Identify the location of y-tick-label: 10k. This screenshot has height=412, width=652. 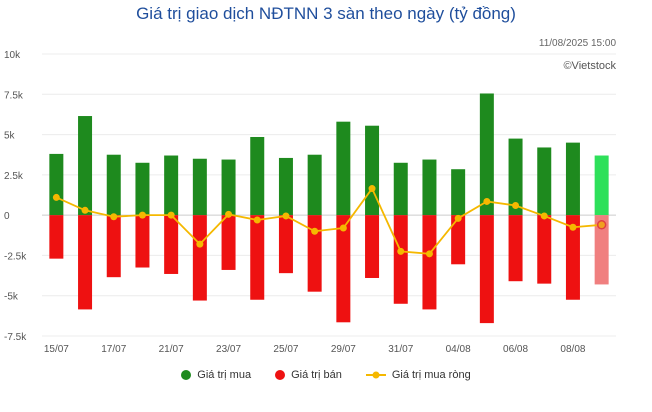
(12, 55).